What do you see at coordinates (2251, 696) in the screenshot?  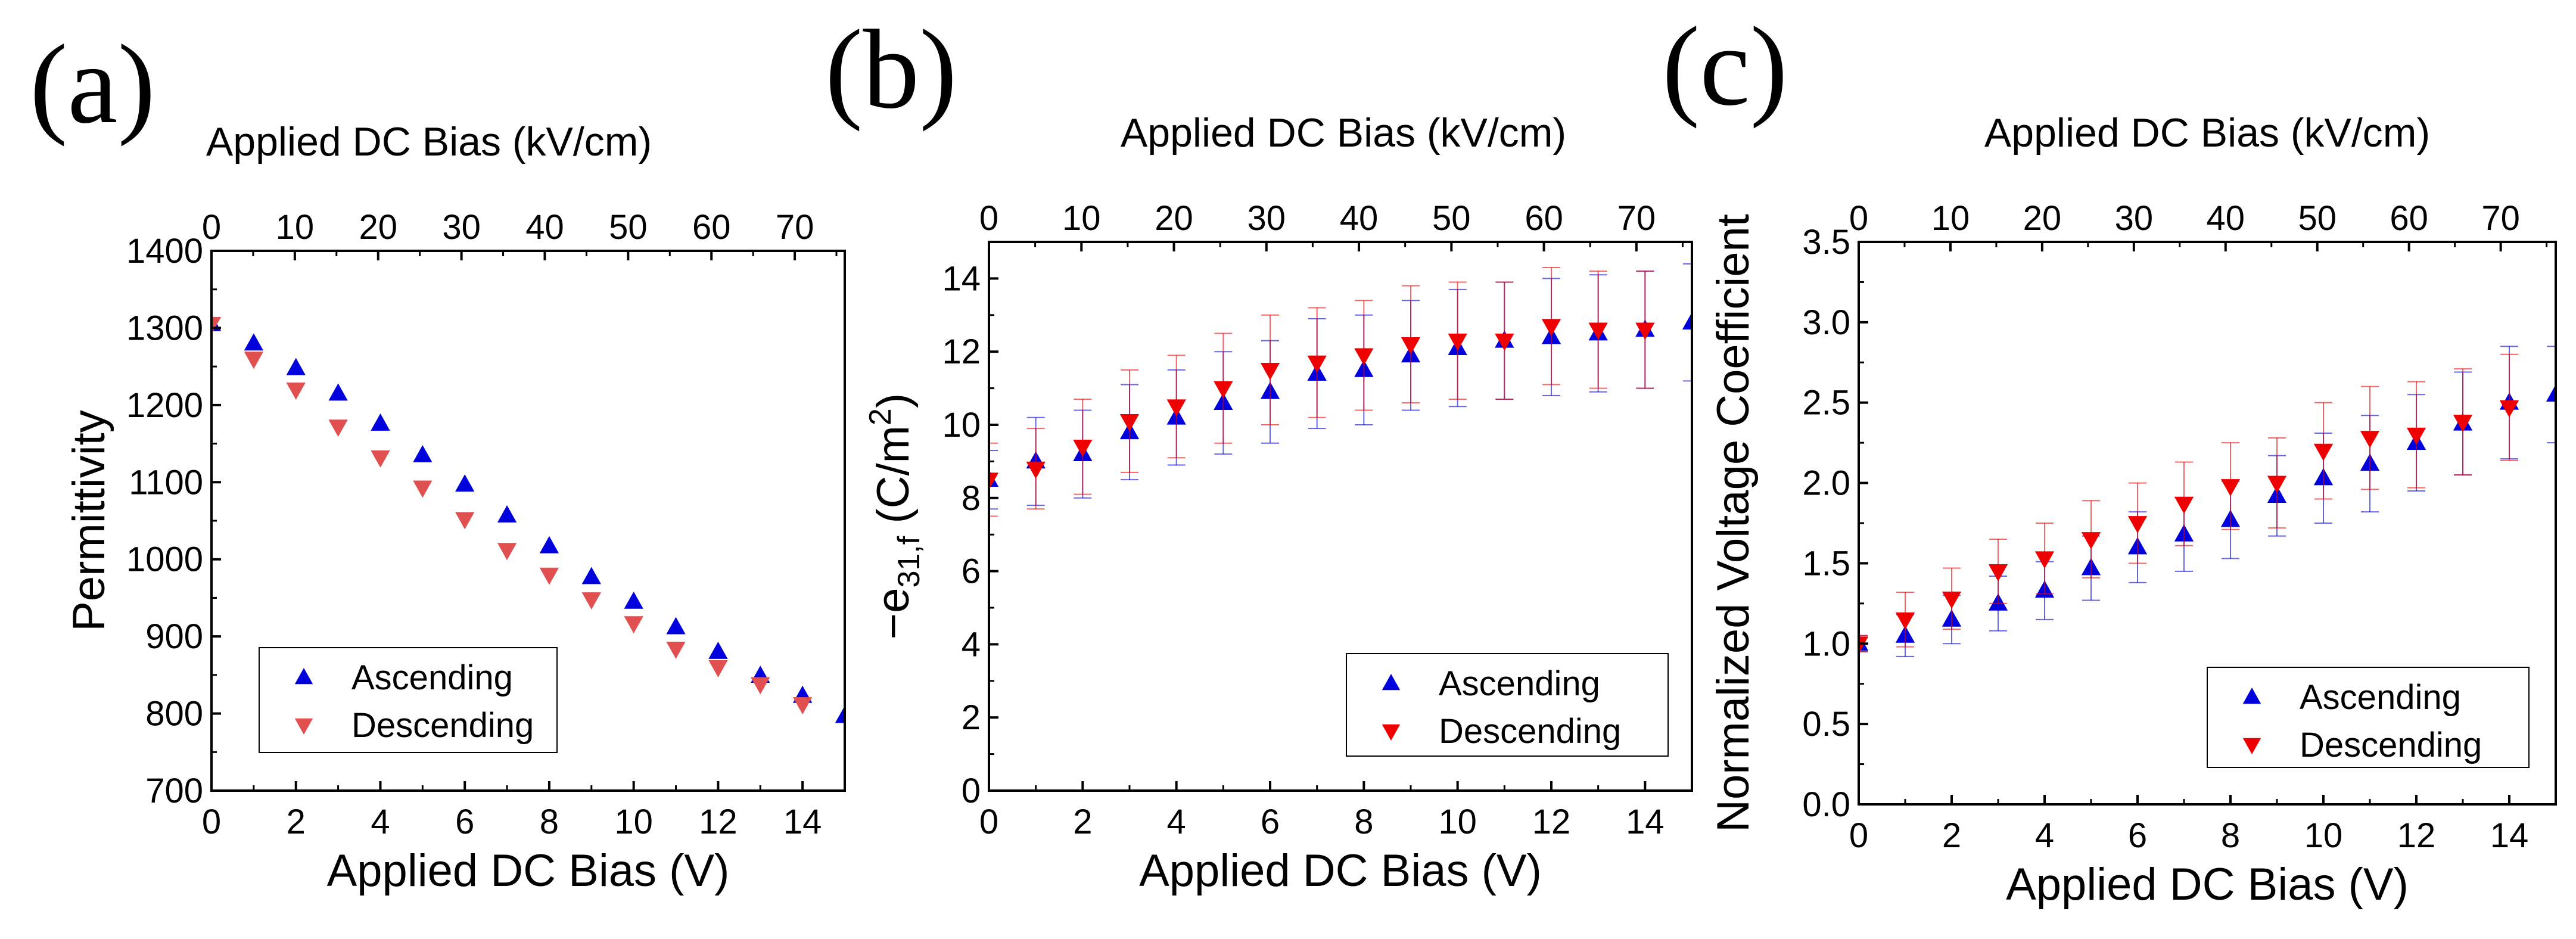 I see `legend-marker-ascending` at bounding box center [2251, 696].